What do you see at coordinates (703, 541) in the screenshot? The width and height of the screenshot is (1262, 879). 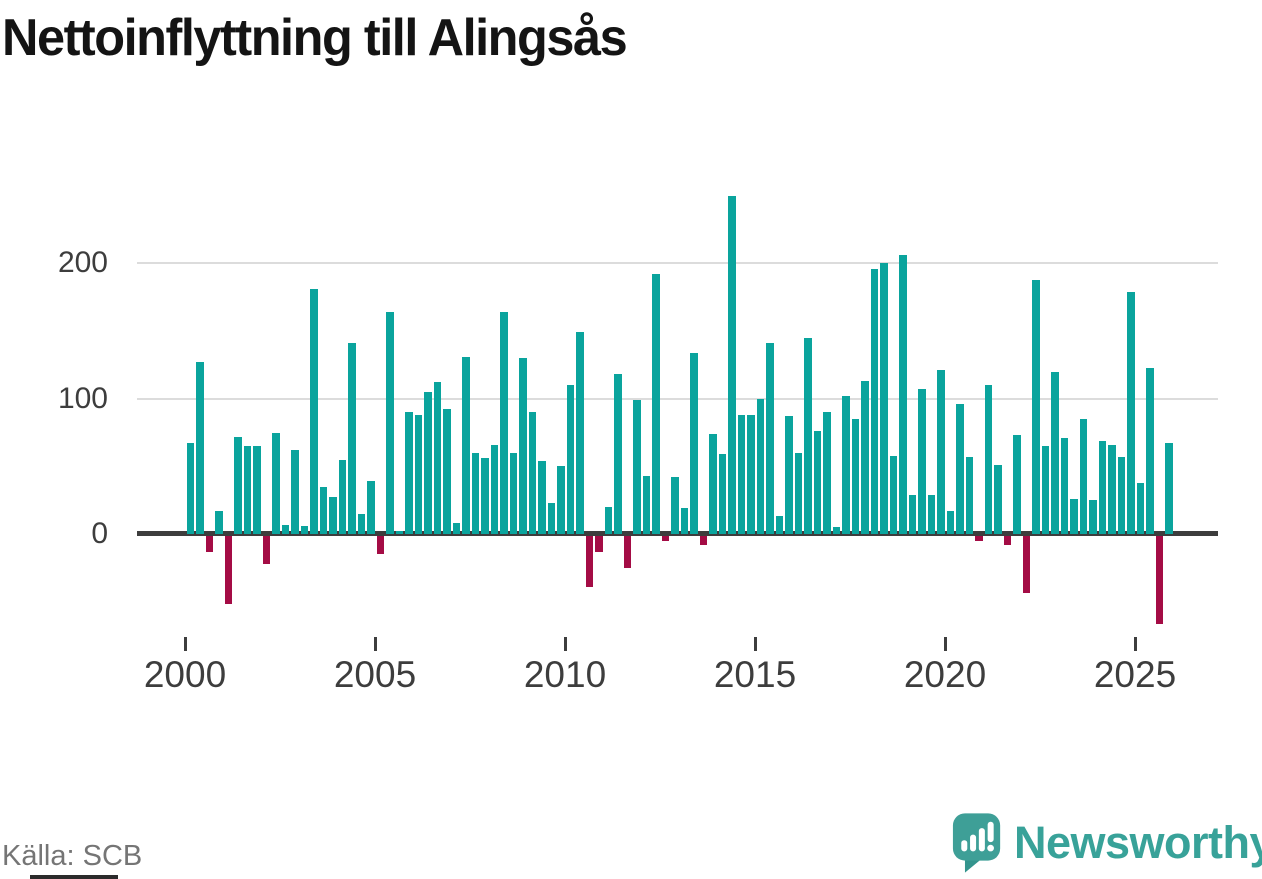 I see `bar-2013-Q3` at bounding box center [703, 541].